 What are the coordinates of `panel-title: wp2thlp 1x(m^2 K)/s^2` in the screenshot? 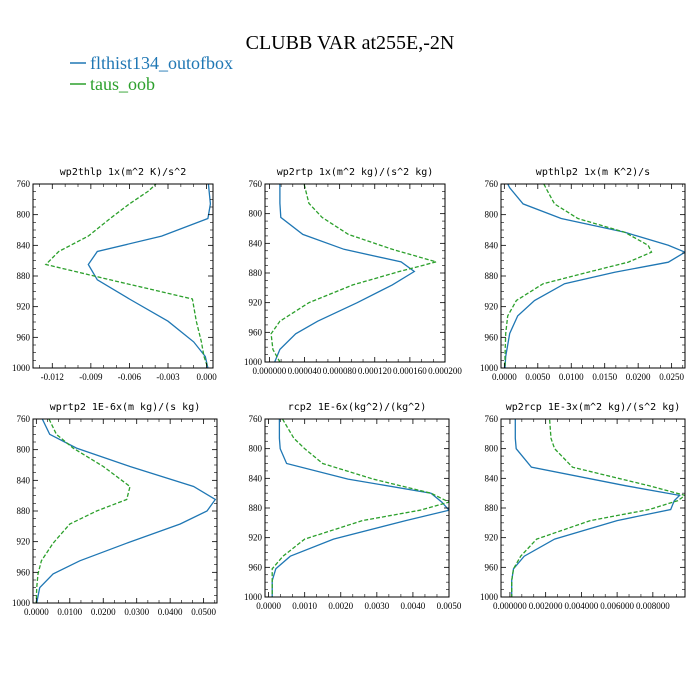 It's located at (123, 172).